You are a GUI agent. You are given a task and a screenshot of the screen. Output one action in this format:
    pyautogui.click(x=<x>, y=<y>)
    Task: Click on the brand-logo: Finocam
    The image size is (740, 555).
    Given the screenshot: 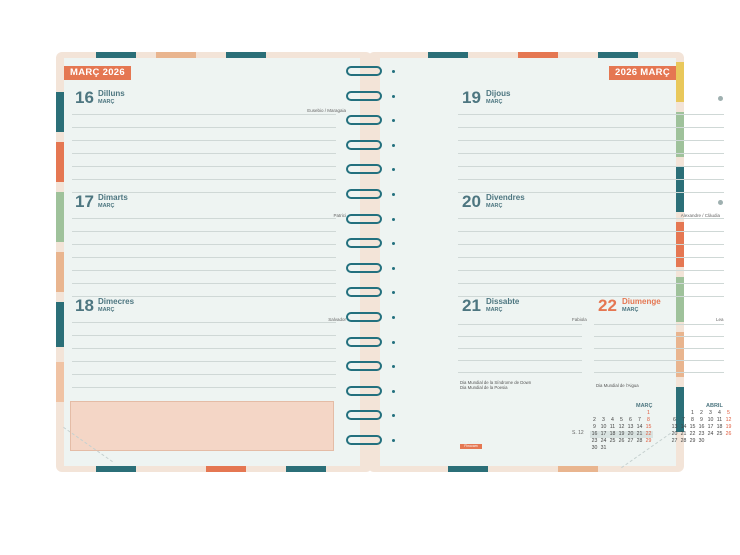 What is the action you would take?
    pyautogui.click(x=471, y=446)
    